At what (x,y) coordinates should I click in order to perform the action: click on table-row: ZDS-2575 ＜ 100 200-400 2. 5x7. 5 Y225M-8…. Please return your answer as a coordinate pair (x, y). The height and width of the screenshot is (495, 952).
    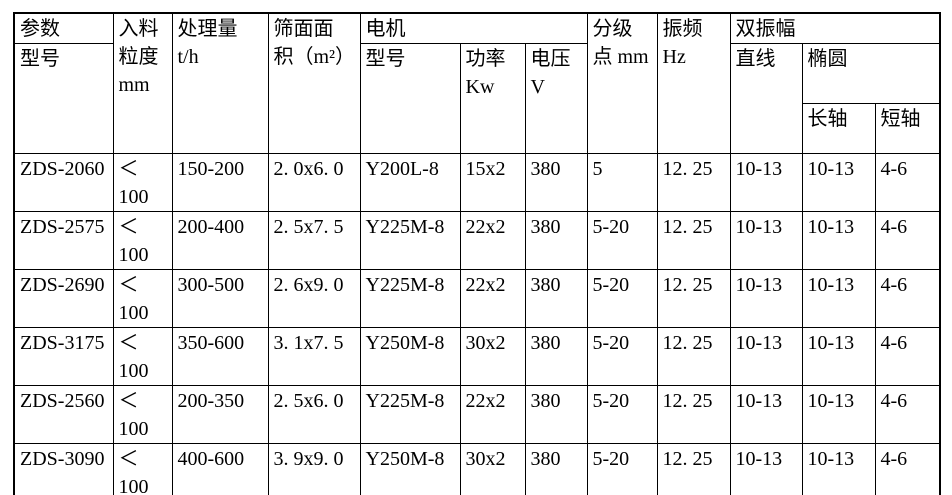
    Looking at the image, I should click on (477, 240).